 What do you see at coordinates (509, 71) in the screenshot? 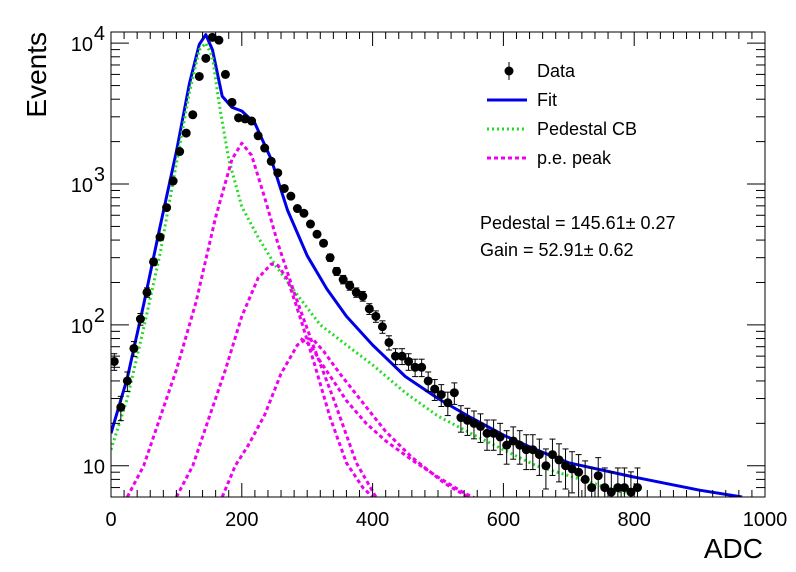
I see `legend-marker` at bounding box center [509, 71].